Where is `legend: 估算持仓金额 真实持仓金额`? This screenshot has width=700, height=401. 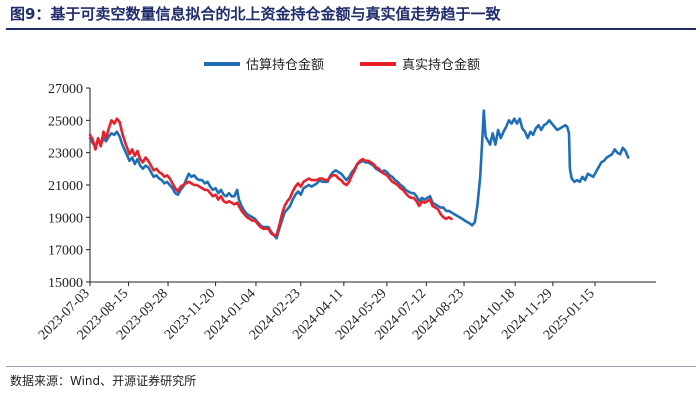 legend: 估算持仓金额 真实持仓金额 is located at coordinates (342, 65).